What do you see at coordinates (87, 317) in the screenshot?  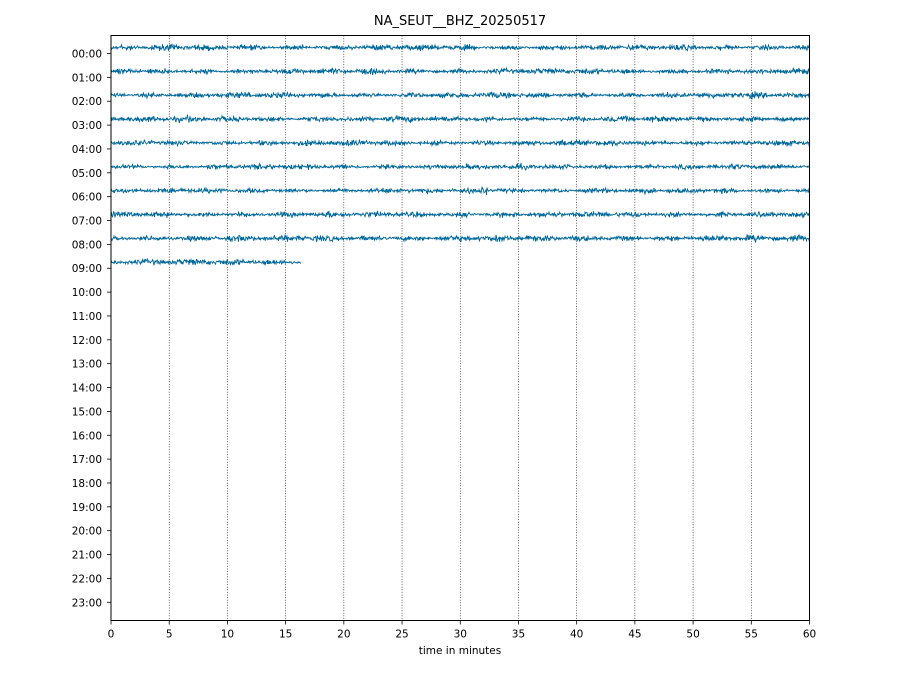 I see `y-tick-label: 11:00` at bounding box center [87, 317].